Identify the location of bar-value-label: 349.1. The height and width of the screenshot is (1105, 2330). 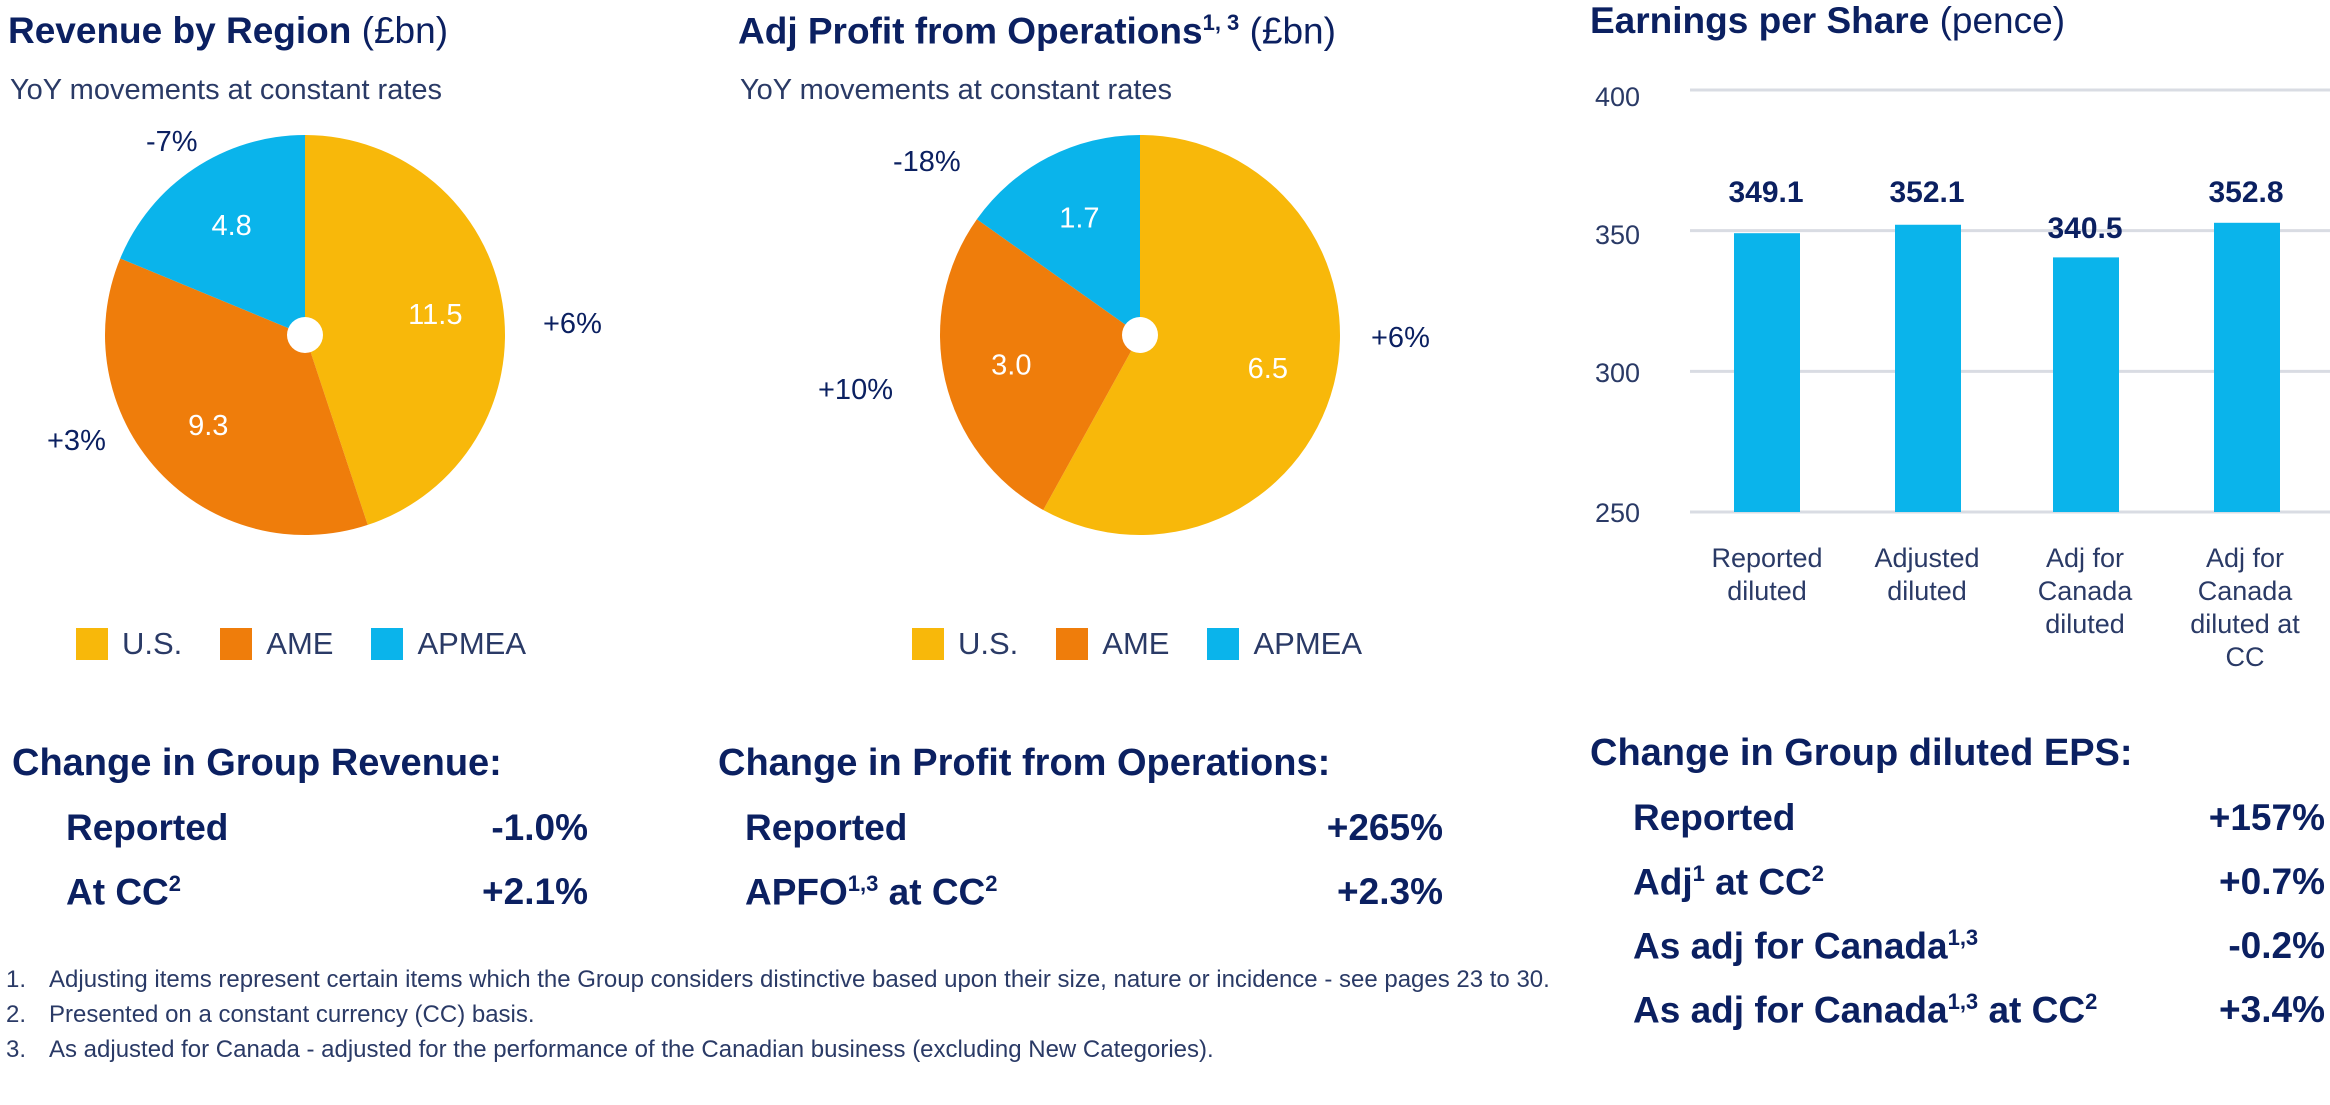
(1766, 192).